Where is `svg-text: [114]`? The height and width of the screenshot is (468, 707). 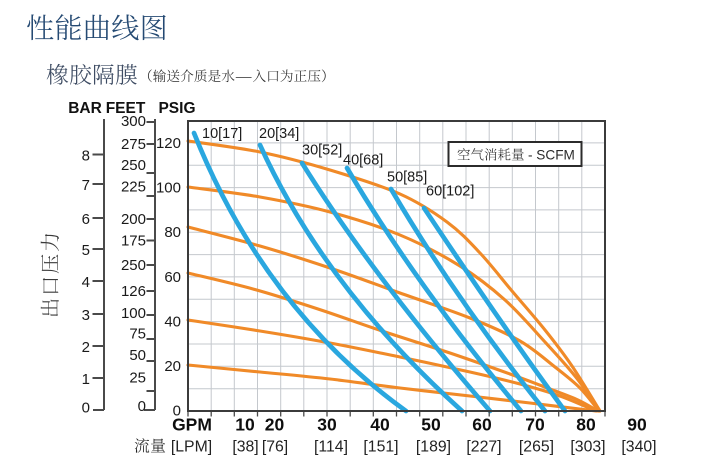
svg-text: [114] is located at coordinates (331, 447).